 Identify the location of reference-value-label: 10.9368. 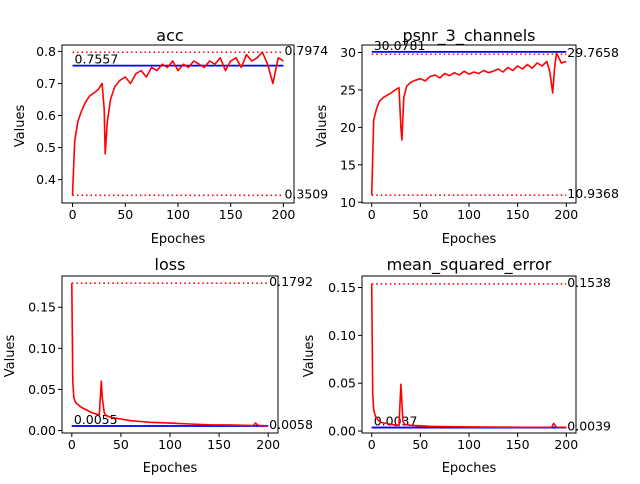
(593, 193).